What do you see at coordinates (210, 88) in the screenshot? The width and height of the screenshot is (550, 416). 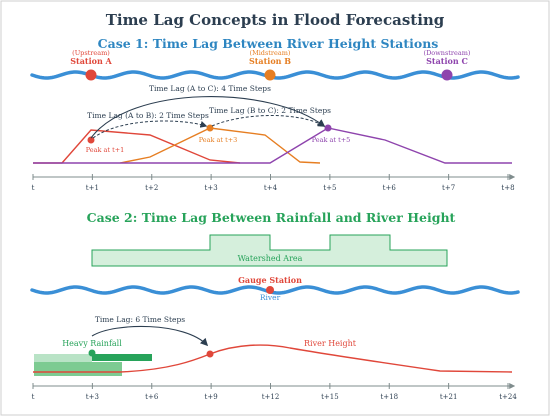 I see `lag-label-a-to-c: Time Lag (A to C): 4 Time Steps` at bounding box center [210, 88].